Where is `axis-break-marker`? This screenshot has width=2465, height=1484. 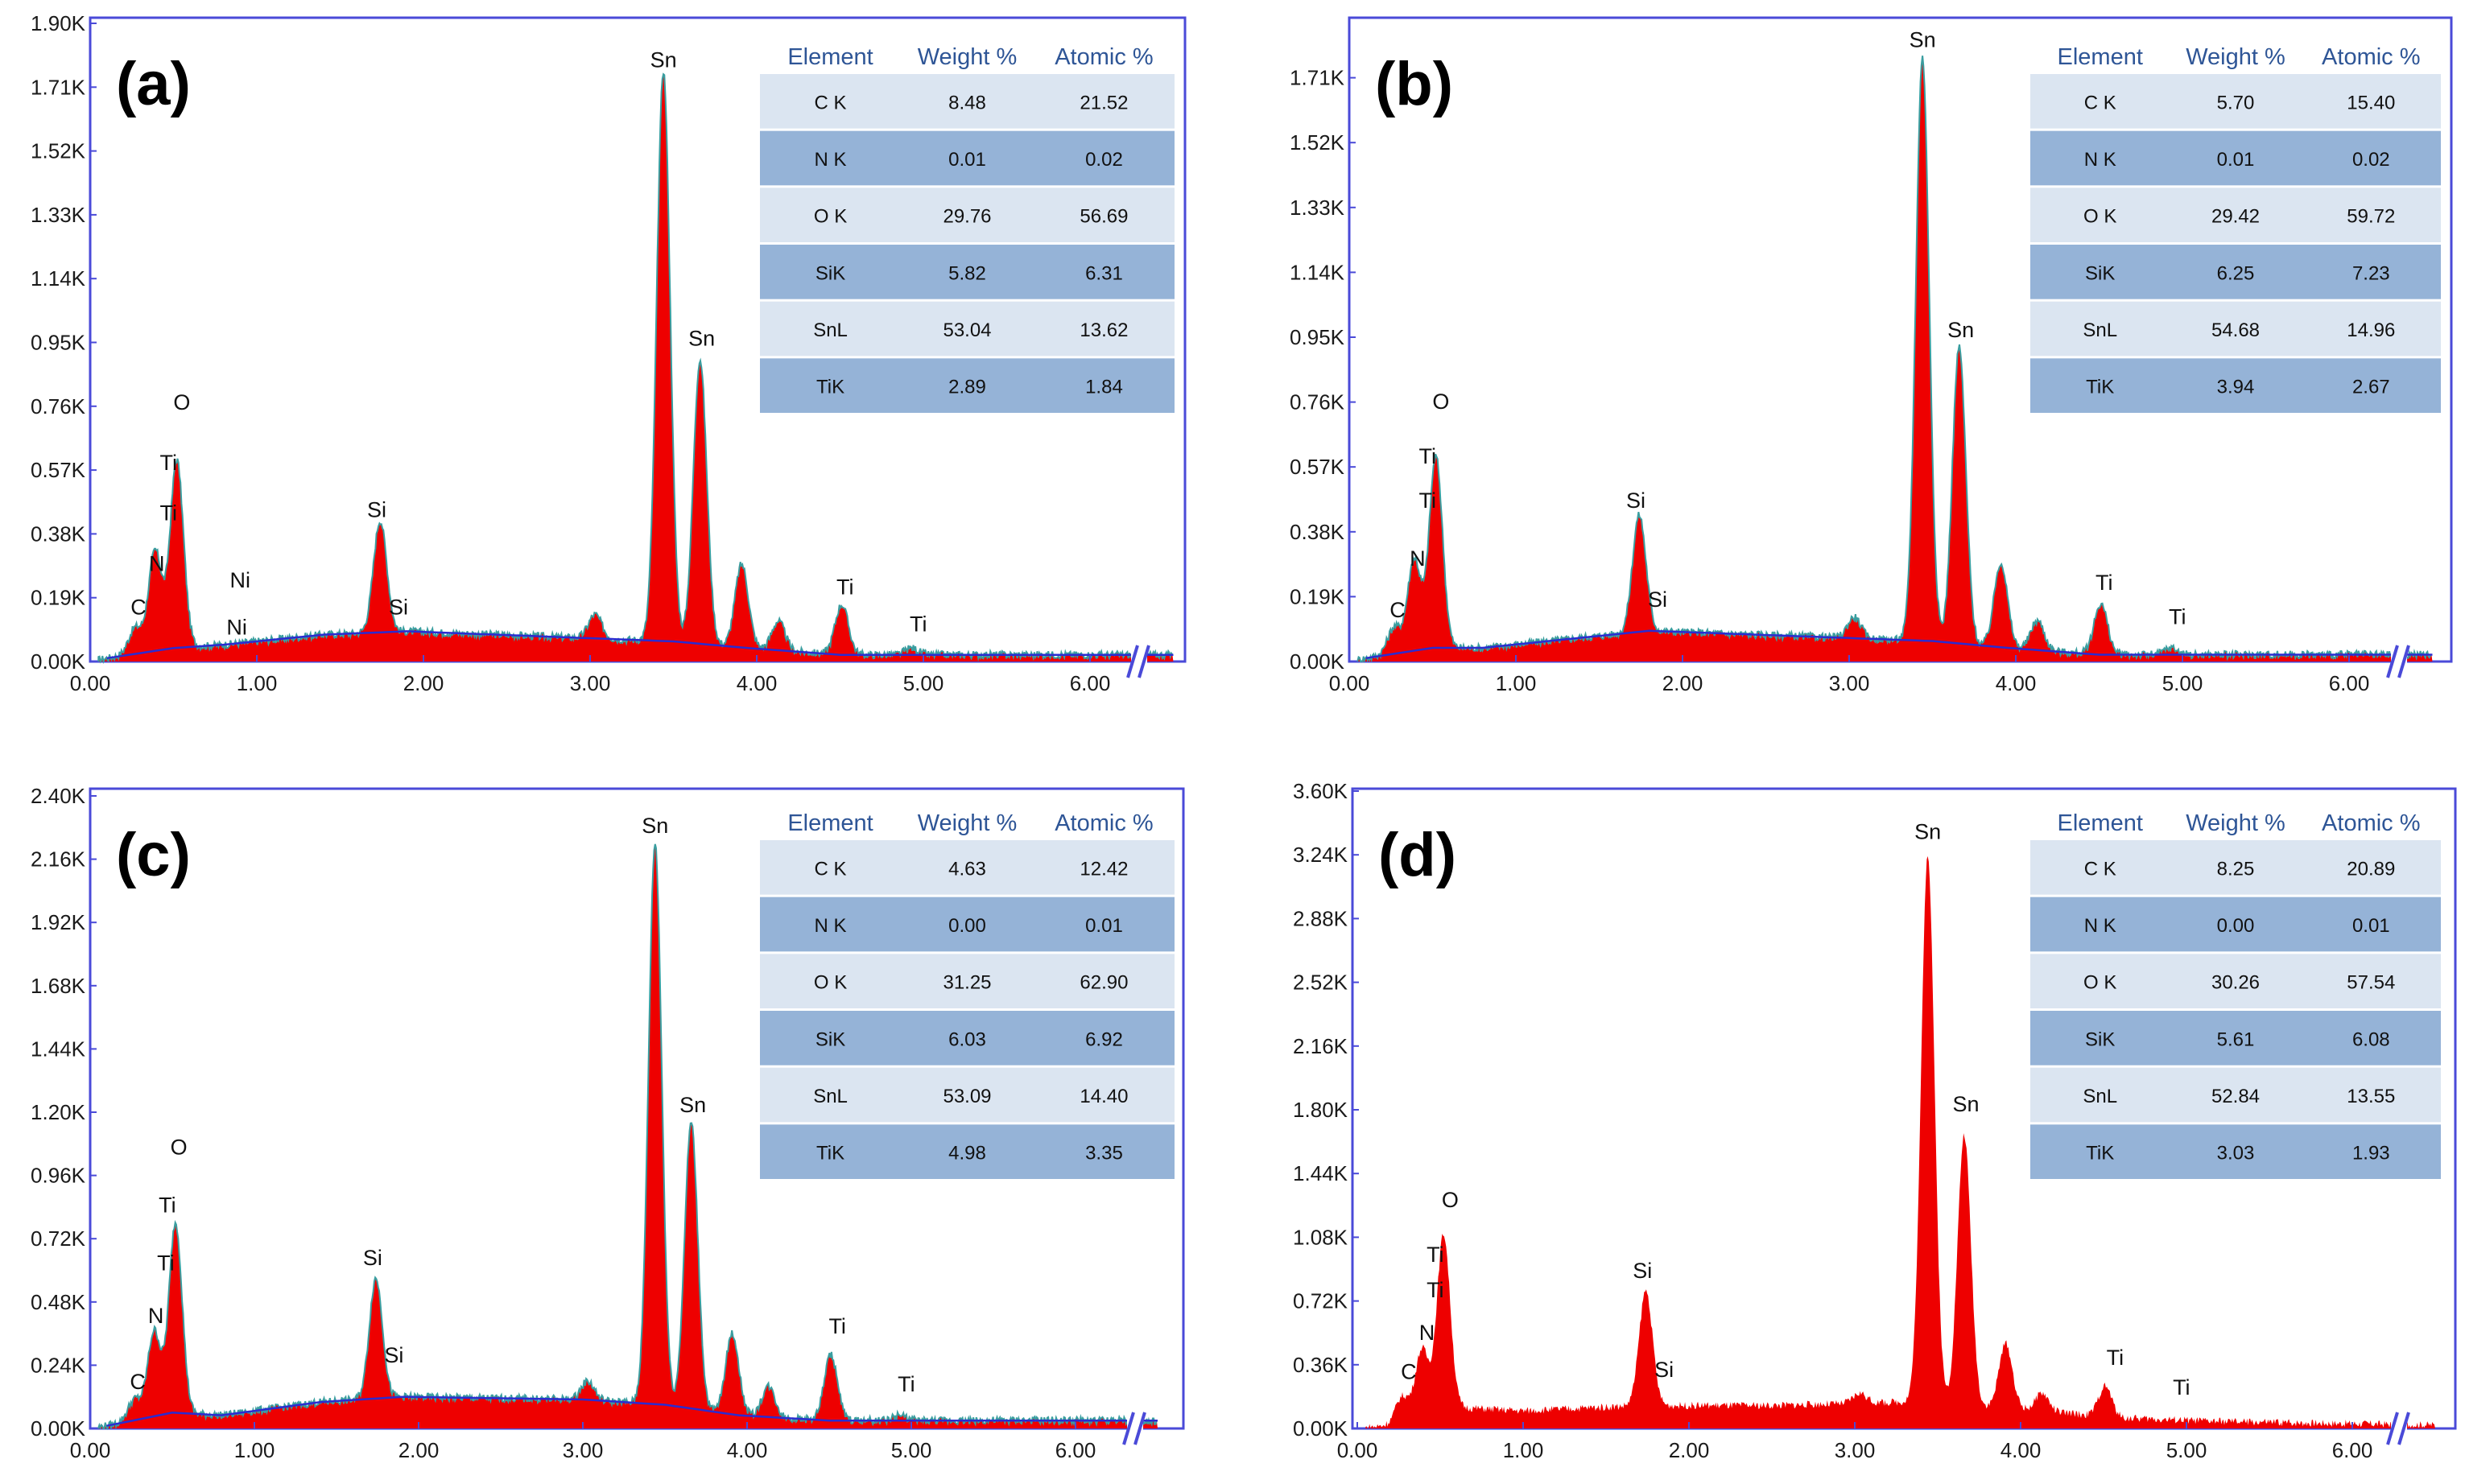
axis-break-marker is located at coordinates (1138, 662).